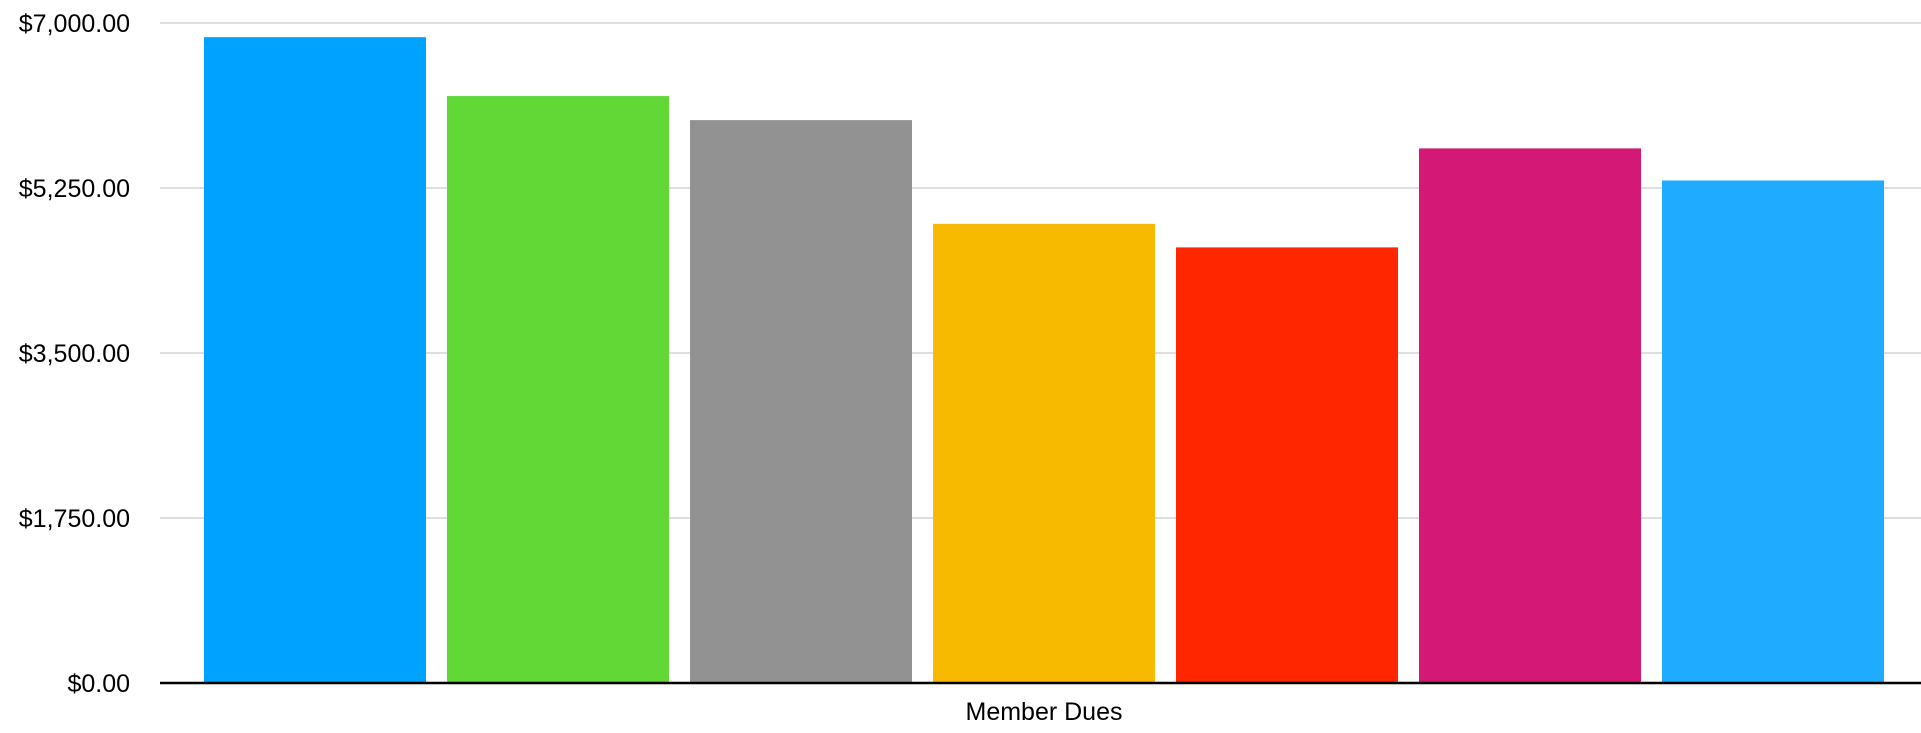 This screenshot has height=733, width=1921. I want to click on y-tick-label: $5,250.00, so click(74, 189).